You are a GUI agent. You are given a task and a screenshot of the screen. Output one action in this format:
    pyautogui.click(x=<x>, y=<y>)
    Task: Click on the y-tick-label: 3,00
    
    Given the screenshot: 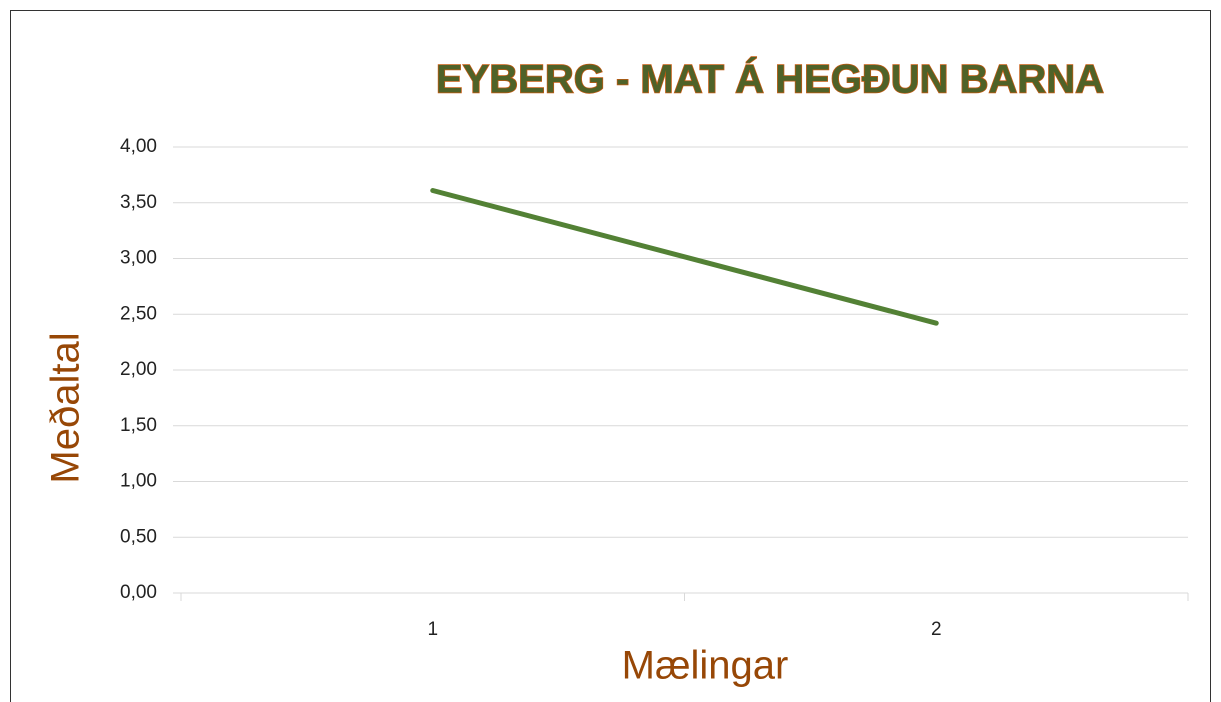 What is the action you would take?
    pyautogui.click(x=138, y=258)
    